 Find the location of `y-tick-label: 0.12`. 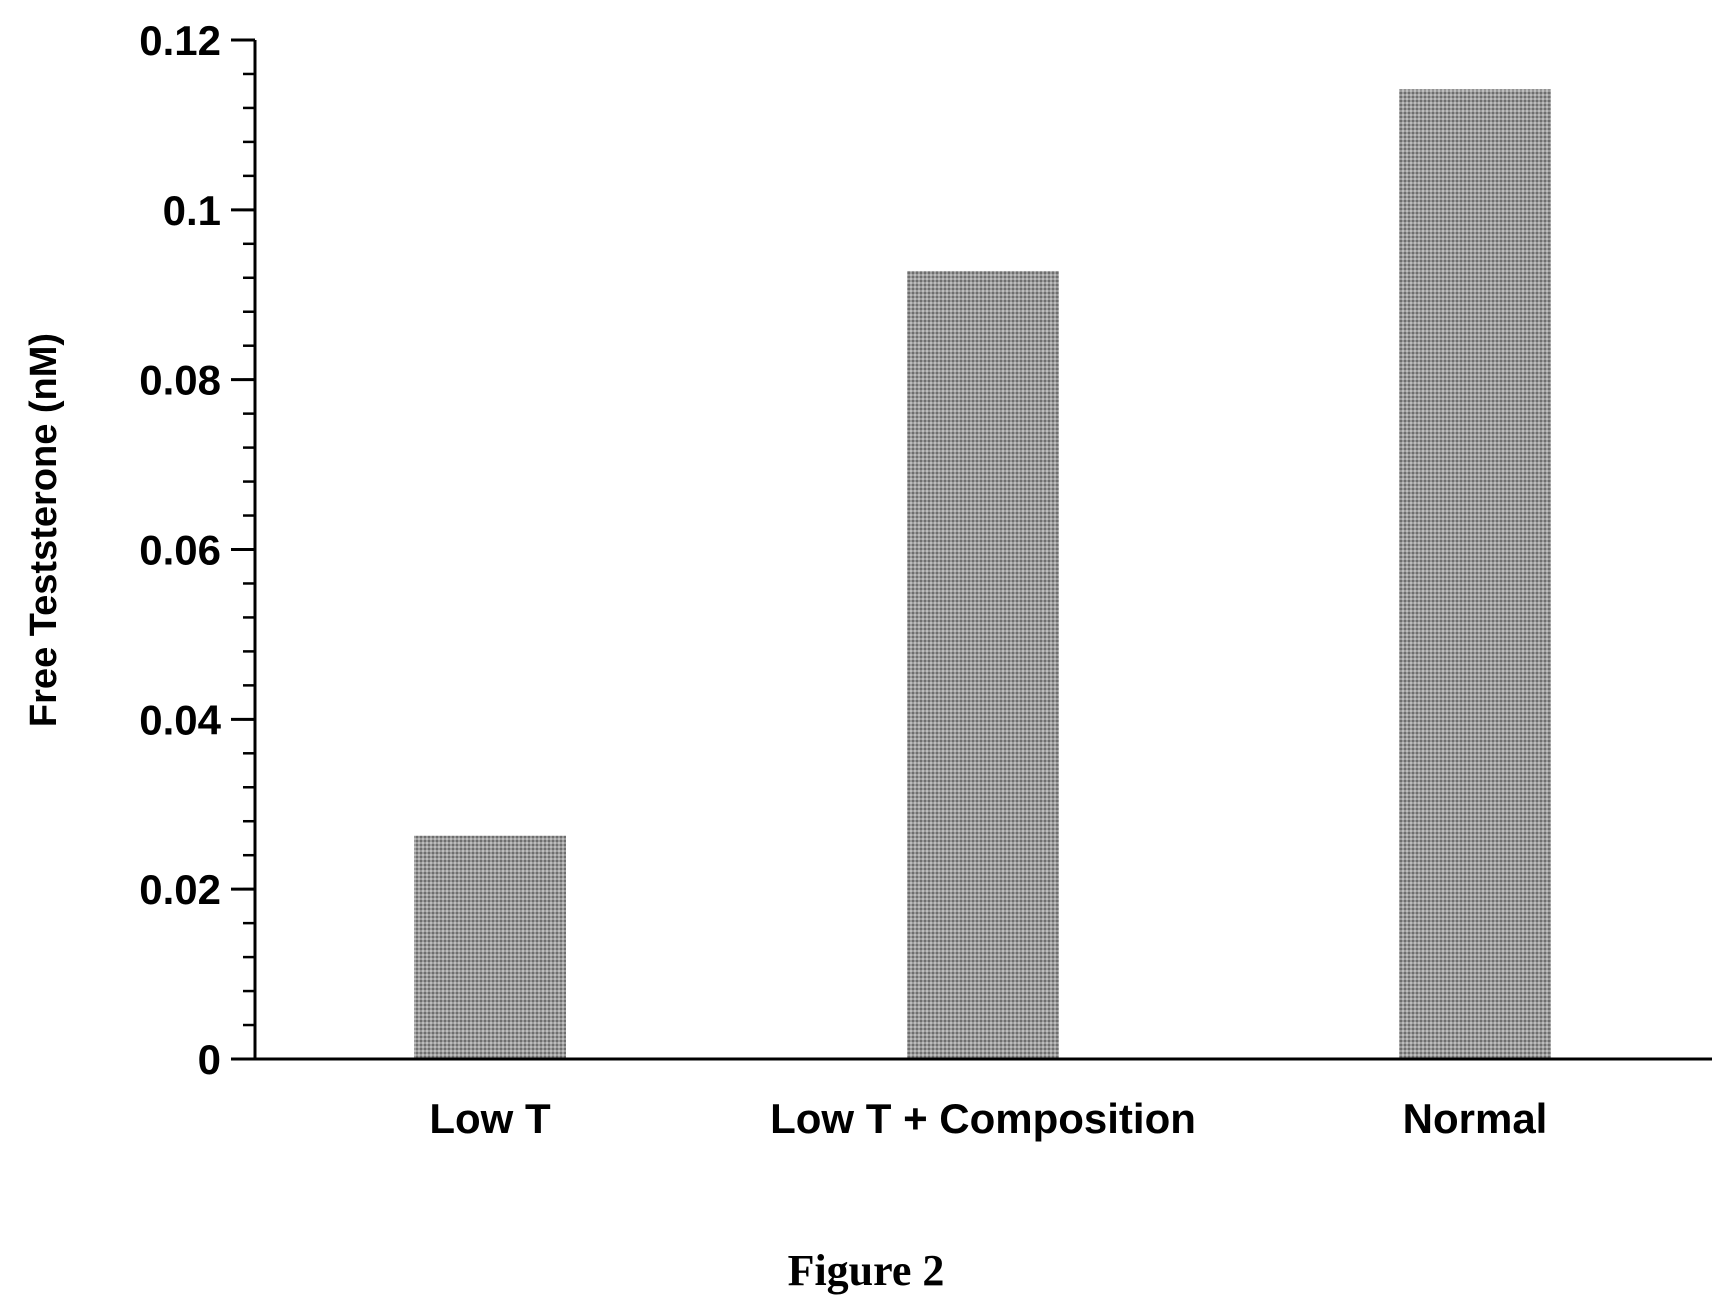

y-tick-label: 0.12 is located at coordinates (180, 40).